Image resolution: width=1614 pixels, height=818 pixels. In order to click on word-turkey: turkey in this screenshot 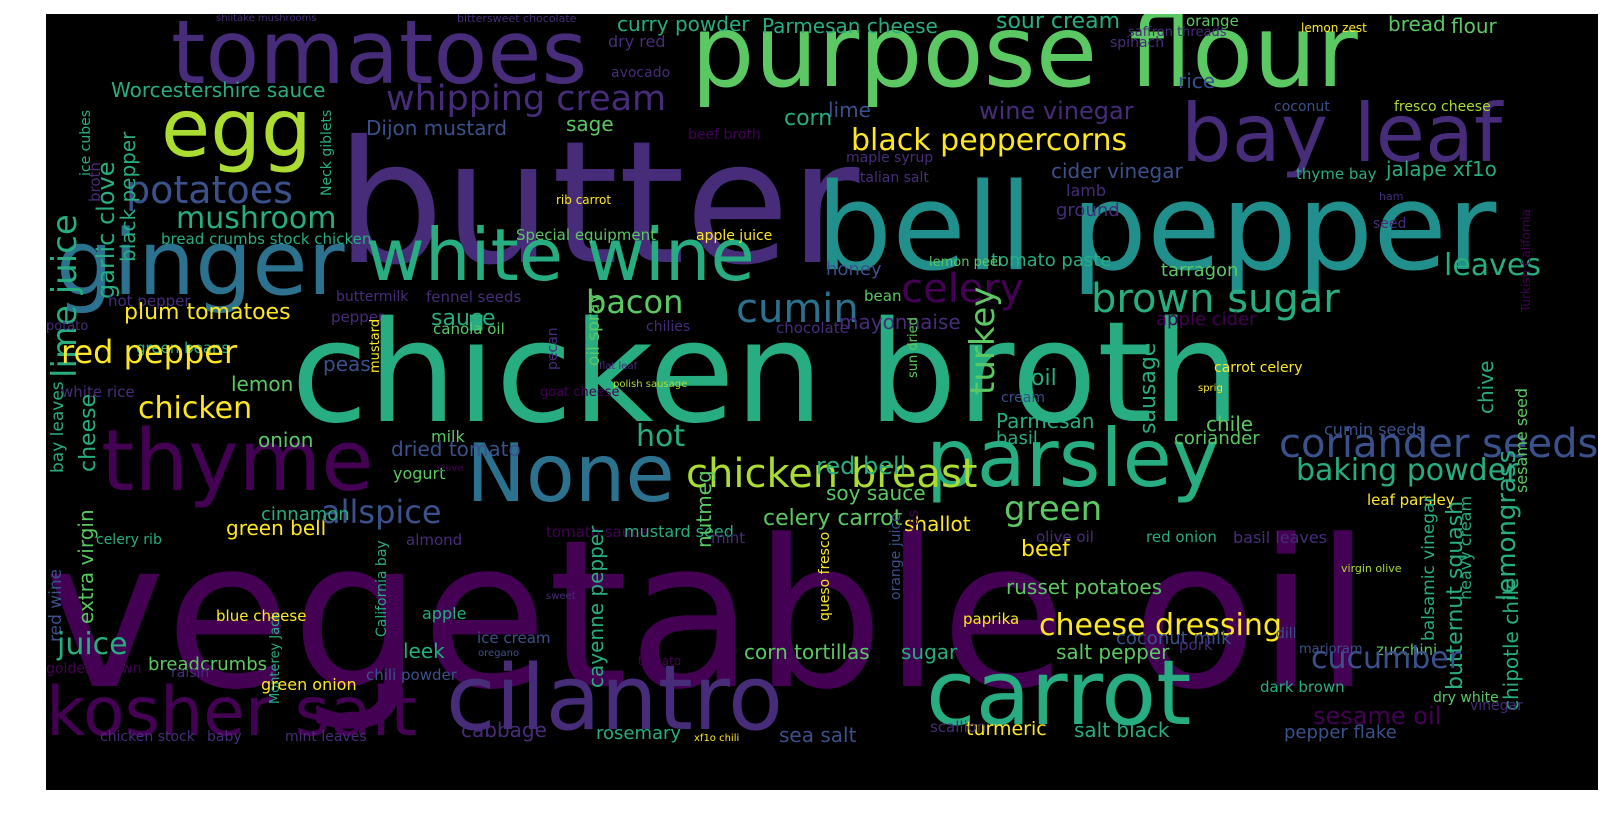, I will do `click(983, 340)`.